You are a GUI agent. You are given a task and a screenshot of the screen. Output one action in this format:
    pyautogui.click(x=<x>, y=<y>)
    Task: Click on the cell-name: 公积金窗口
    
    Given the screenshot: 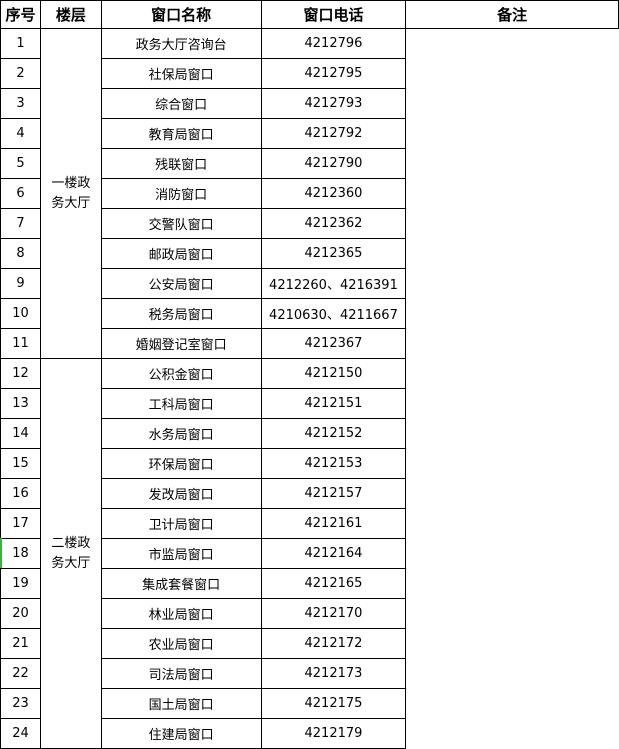 What is the action you would take?
    pyautogui.click(x=181, y=373)
    